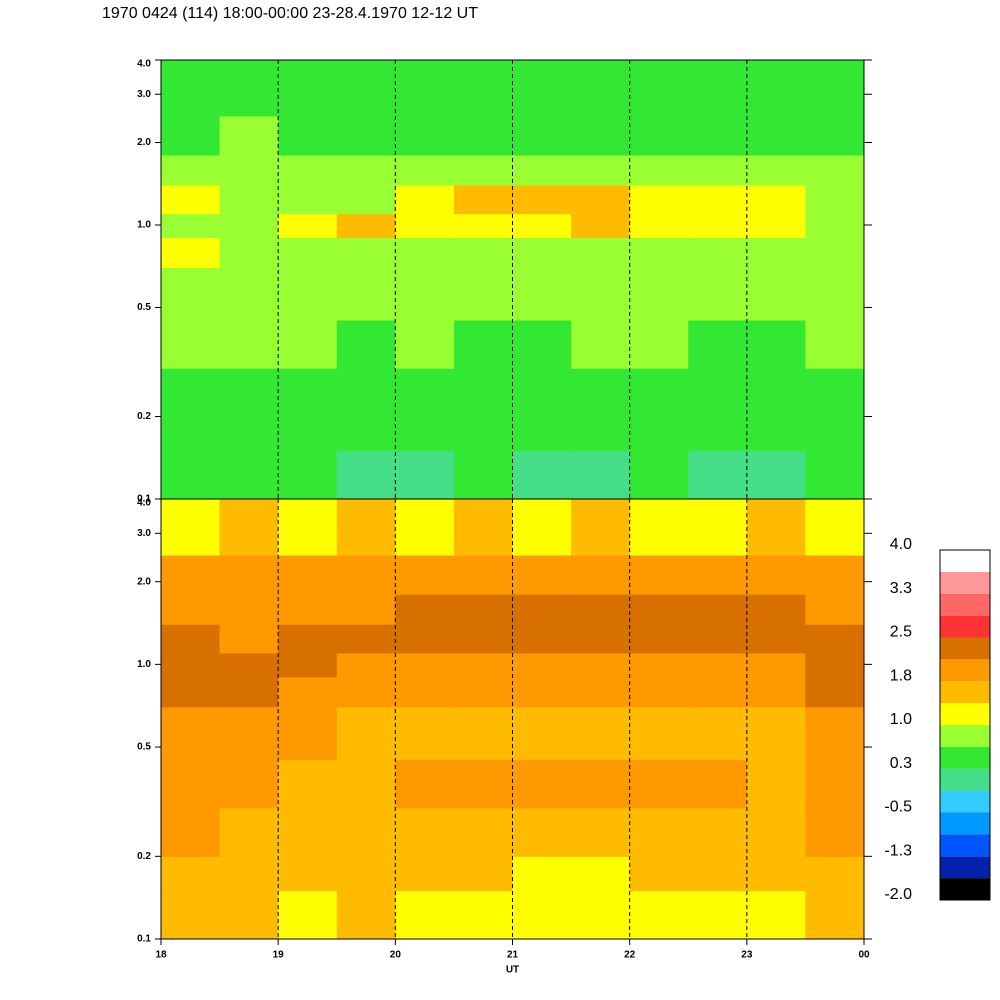  Describe the element at coordinates (898, 850) in the screenshot. I see `colorbar-label: -1.3` at that location.